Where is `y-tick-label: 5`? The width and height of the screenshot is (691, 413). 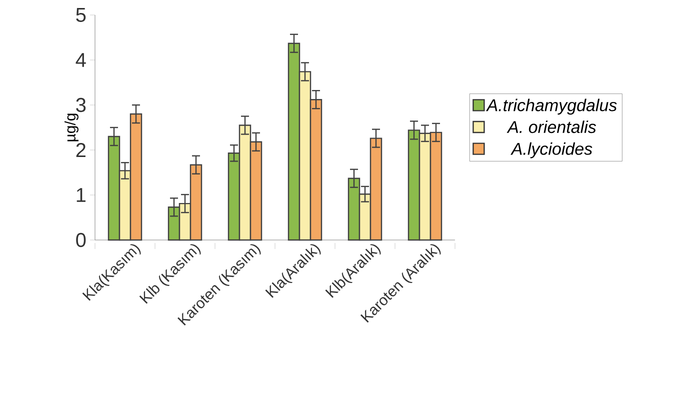
y-tick-label: 5 is located at coordinates (81, 15).